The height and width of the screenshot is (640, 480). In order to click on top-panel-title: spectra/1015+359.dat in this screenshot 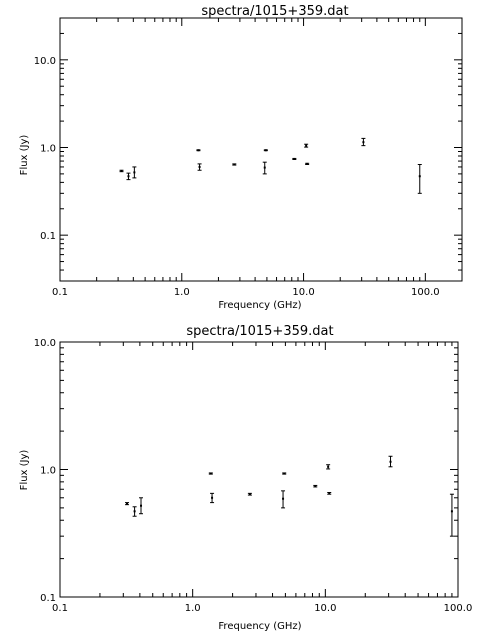, I will do `click(274, 11)`.